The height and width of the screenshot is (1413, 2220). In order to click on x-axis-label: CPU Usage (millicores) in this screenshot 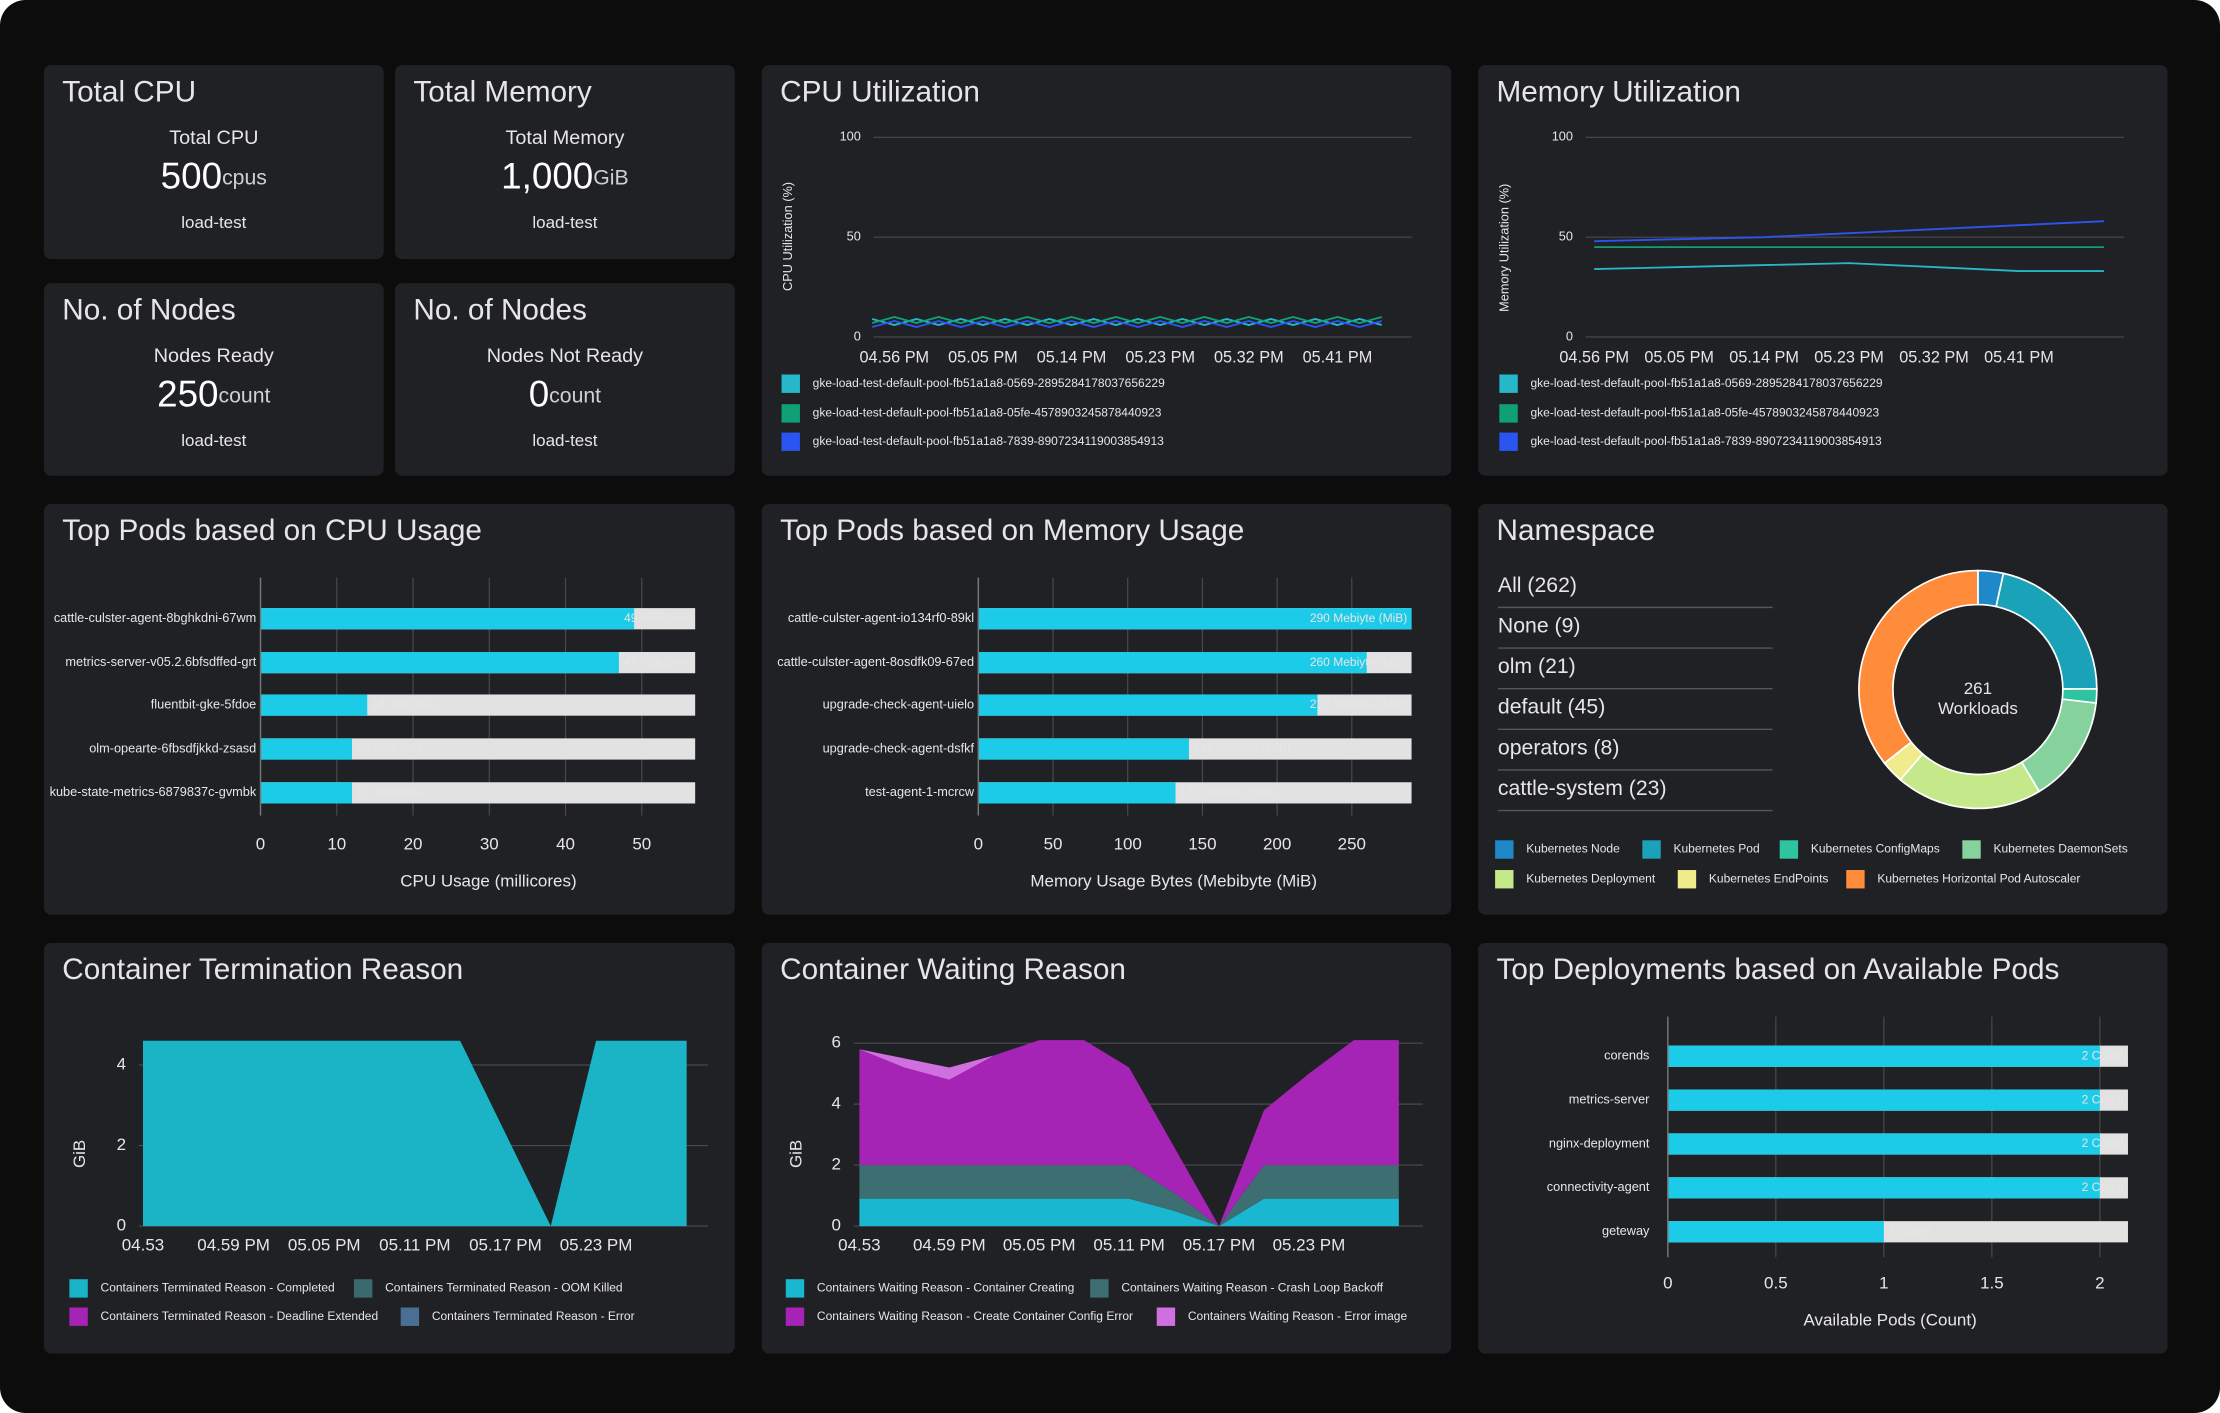, I will do `click(488, 881)`.